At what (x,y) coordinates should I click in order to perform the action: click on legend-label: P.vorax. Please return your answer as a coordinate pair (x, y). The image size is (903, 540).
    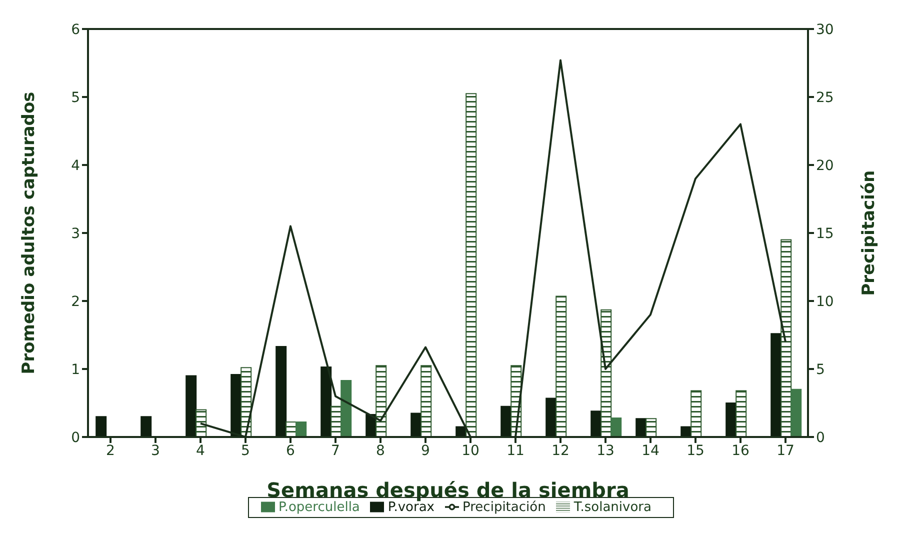
    Looking at the image, I should click on (411, 507).